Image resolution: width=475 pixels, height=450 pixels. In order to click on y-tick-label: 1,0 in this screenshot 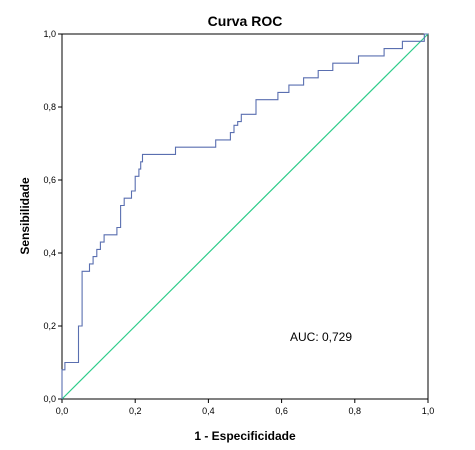, I will do `click(49, 34)`.